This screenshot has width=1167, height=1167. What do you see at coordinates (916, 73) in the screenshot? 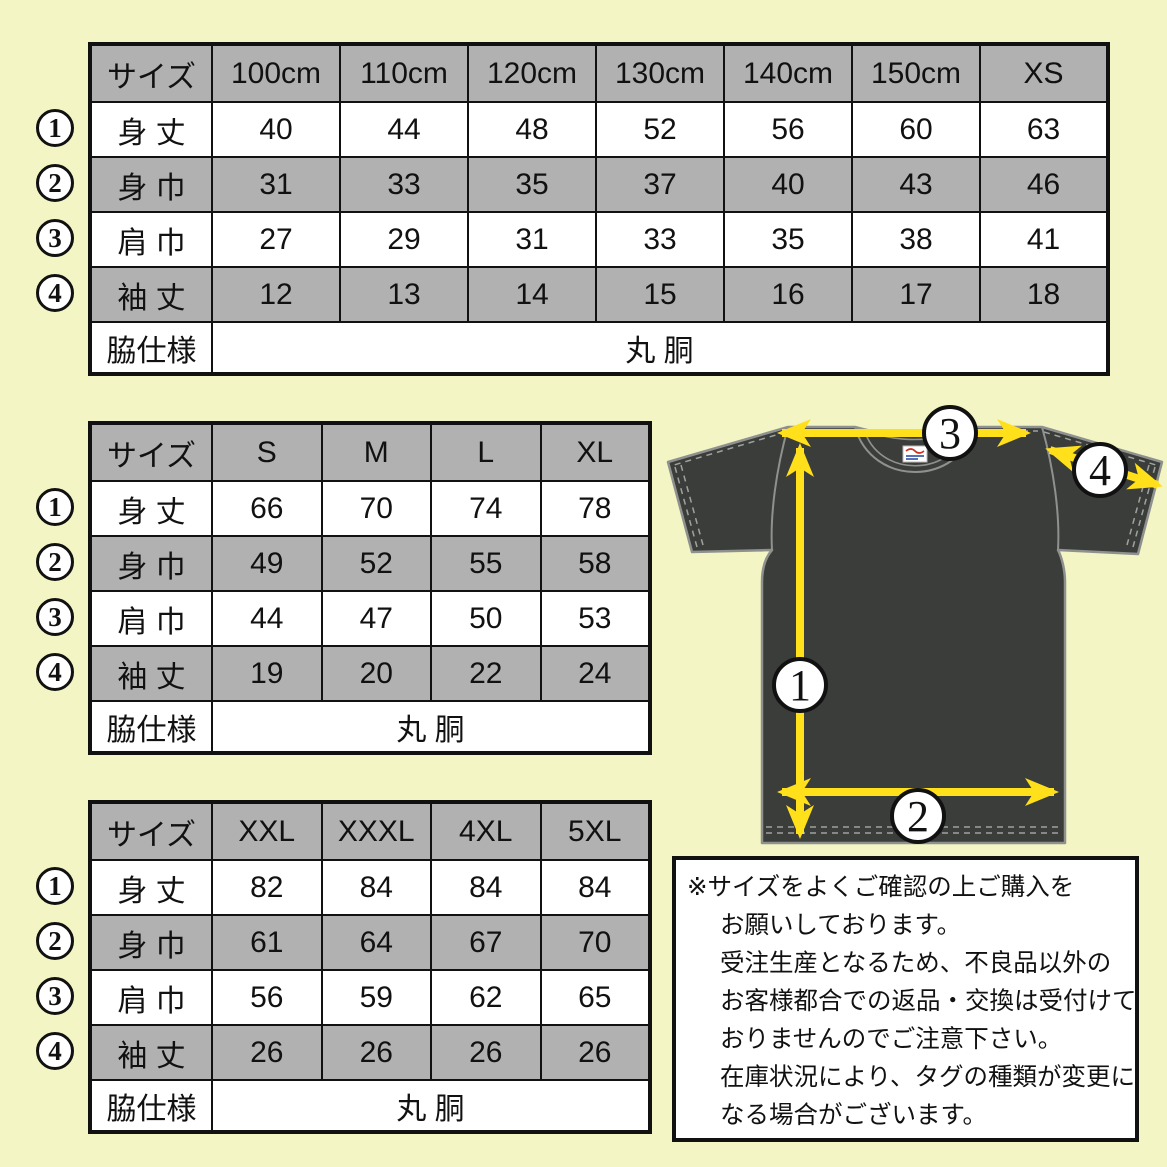
I see `size-column-header: 150cm` at bounding box center [916, 73].